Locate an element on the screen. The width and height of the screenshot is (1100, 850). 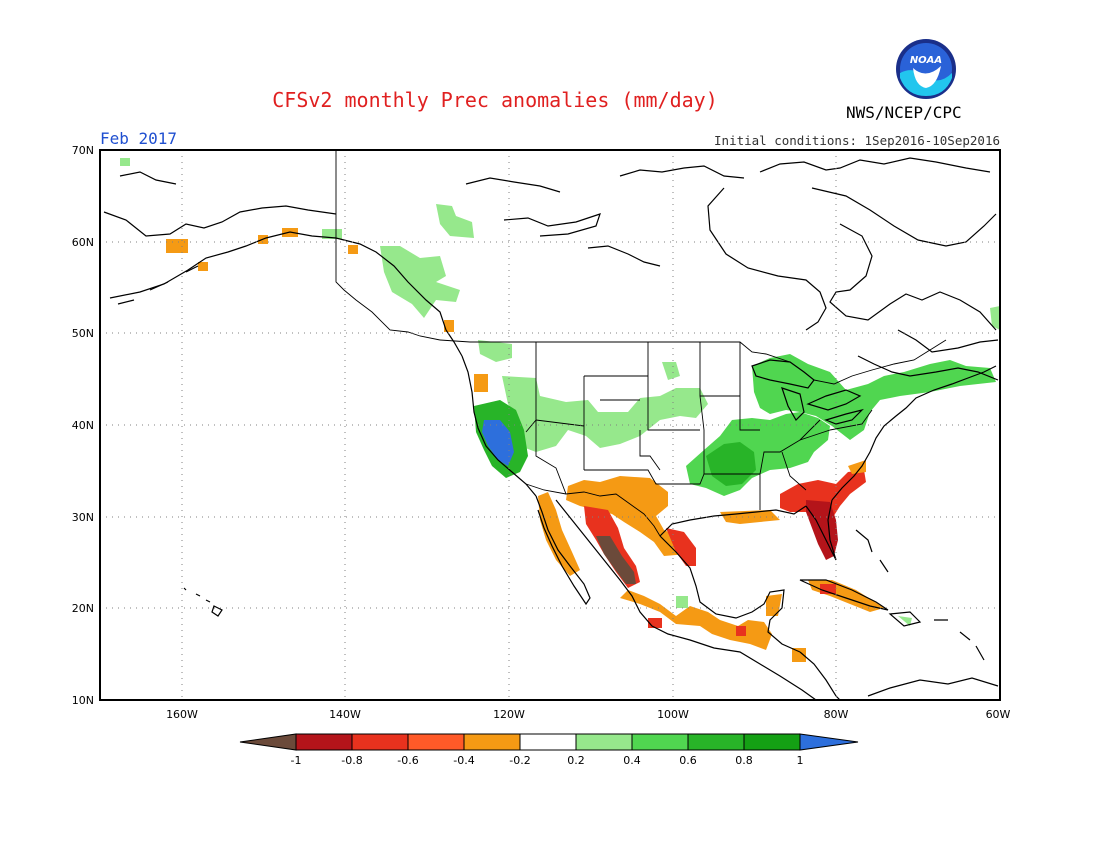
latitude-labels: 10N 20N 30N 40N 50N 60N 70N is located at coordinates (83, 425).